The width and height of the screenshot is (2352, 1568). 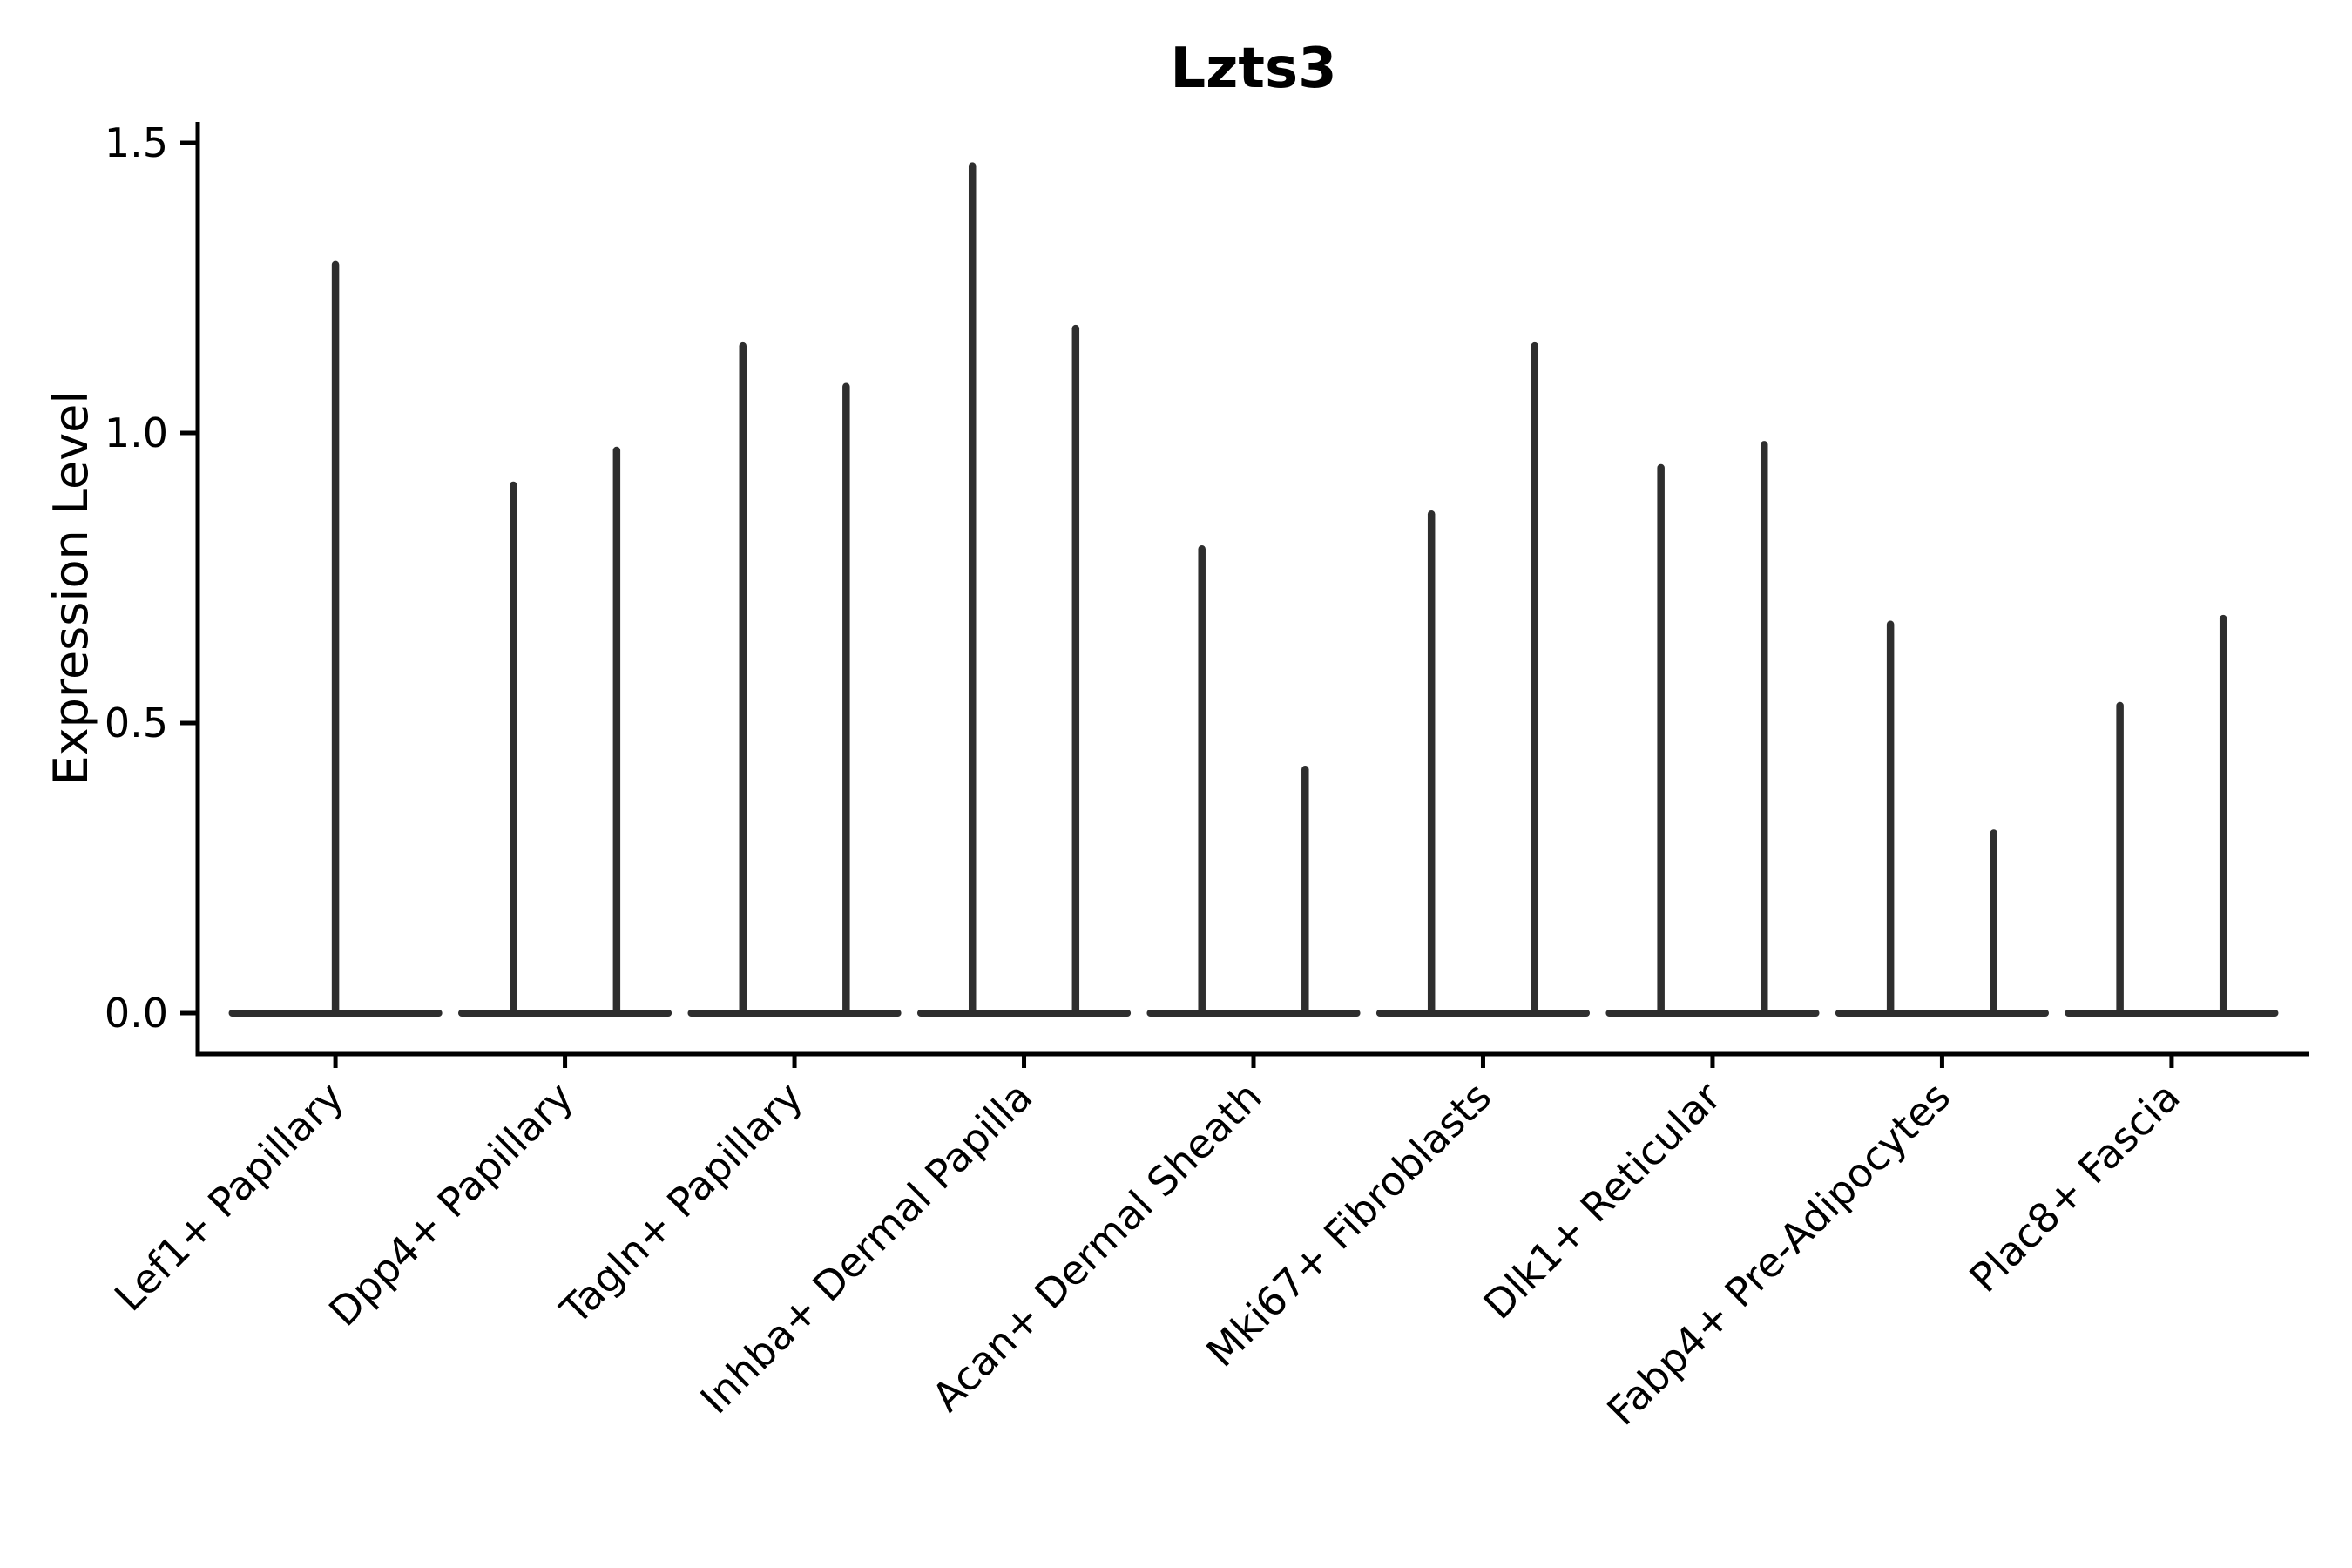 What do you see at coordinates (682, 1204) in the screenshot?
I see `x-tick-label: Tagln+ Papillary` at bounding box center [682, 1204].